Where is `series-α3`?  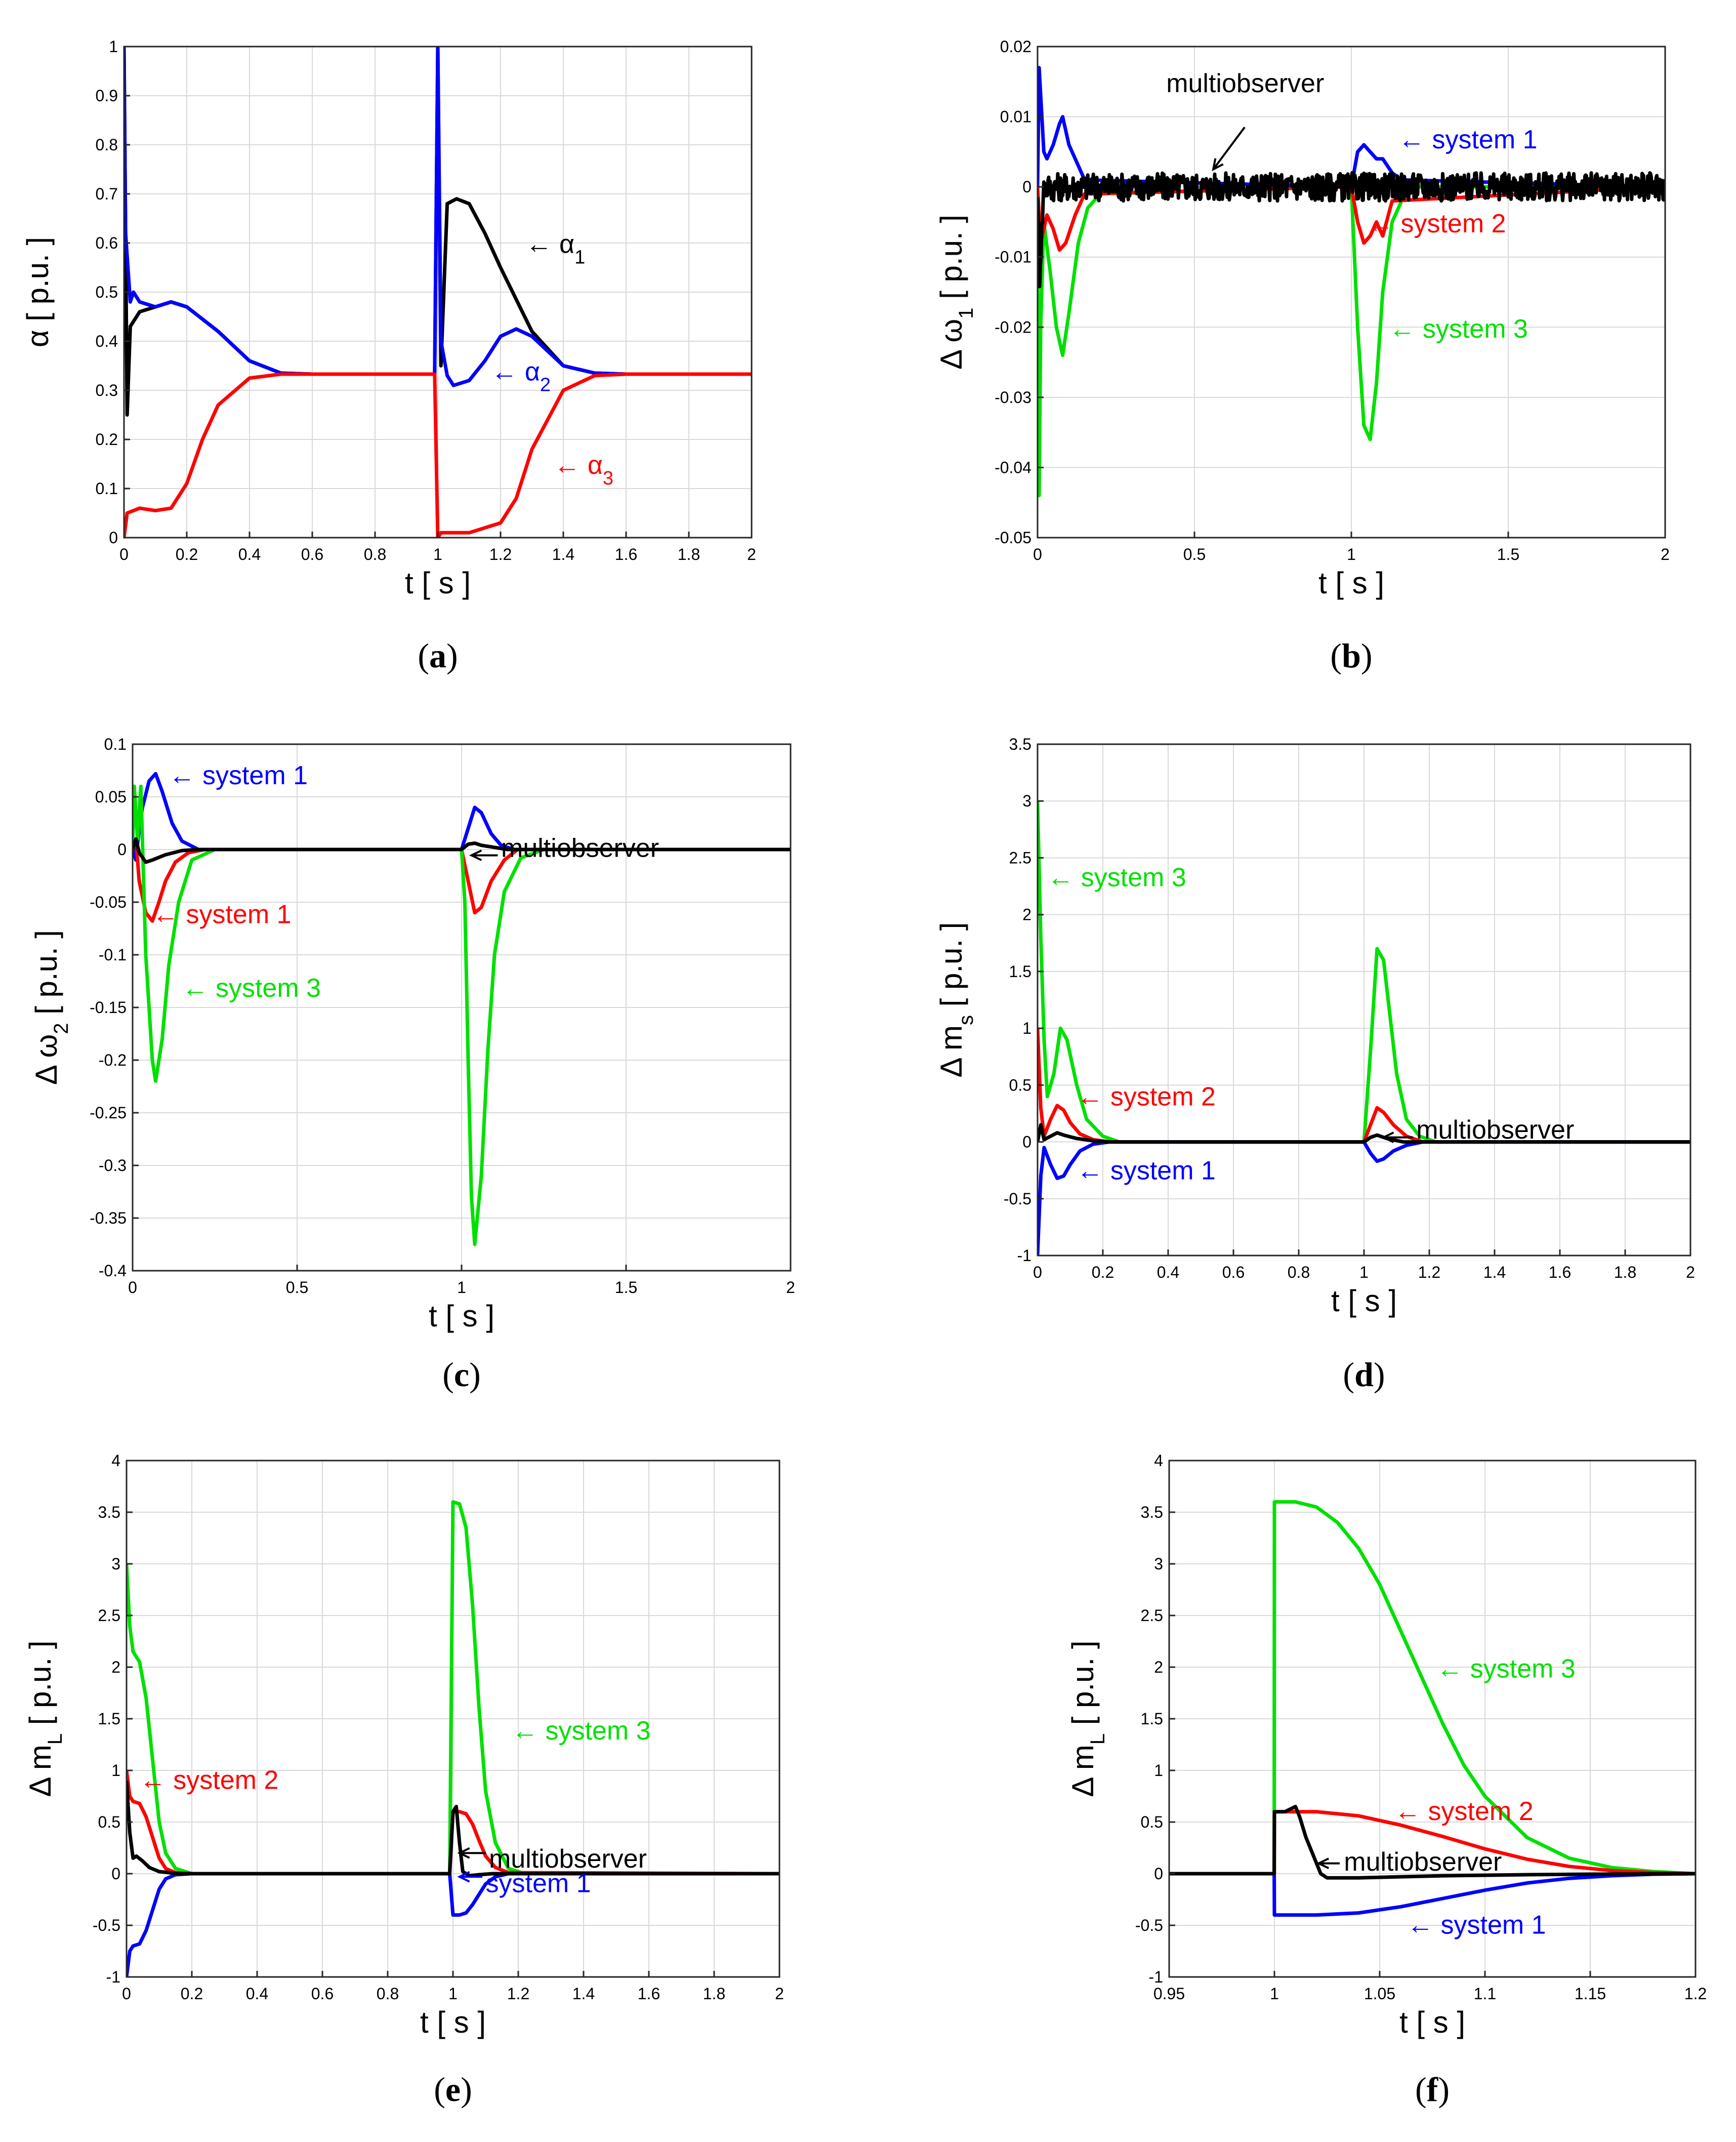 series-α3 is located at coordinates (438, 455).